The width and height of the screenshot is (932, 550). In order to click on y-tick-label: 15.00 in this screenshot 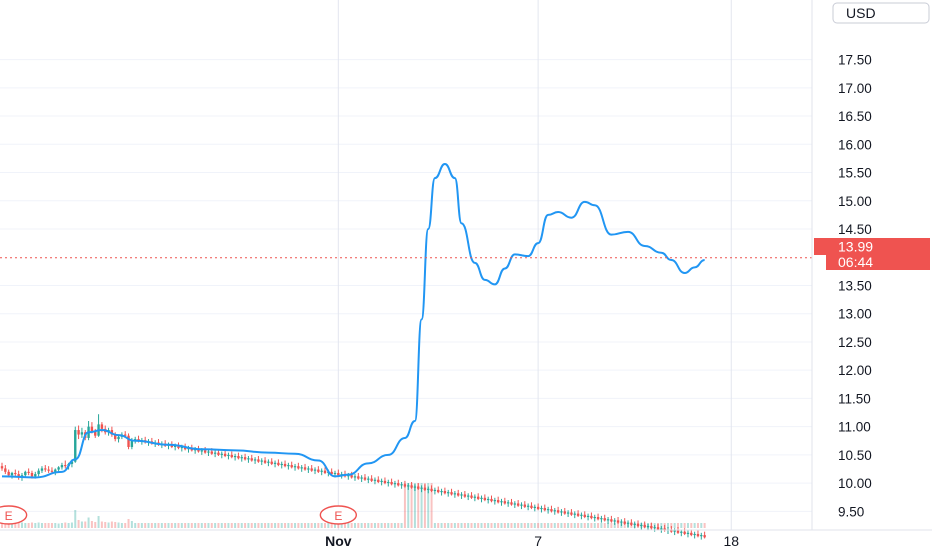, I will do `click(855, 201)`.